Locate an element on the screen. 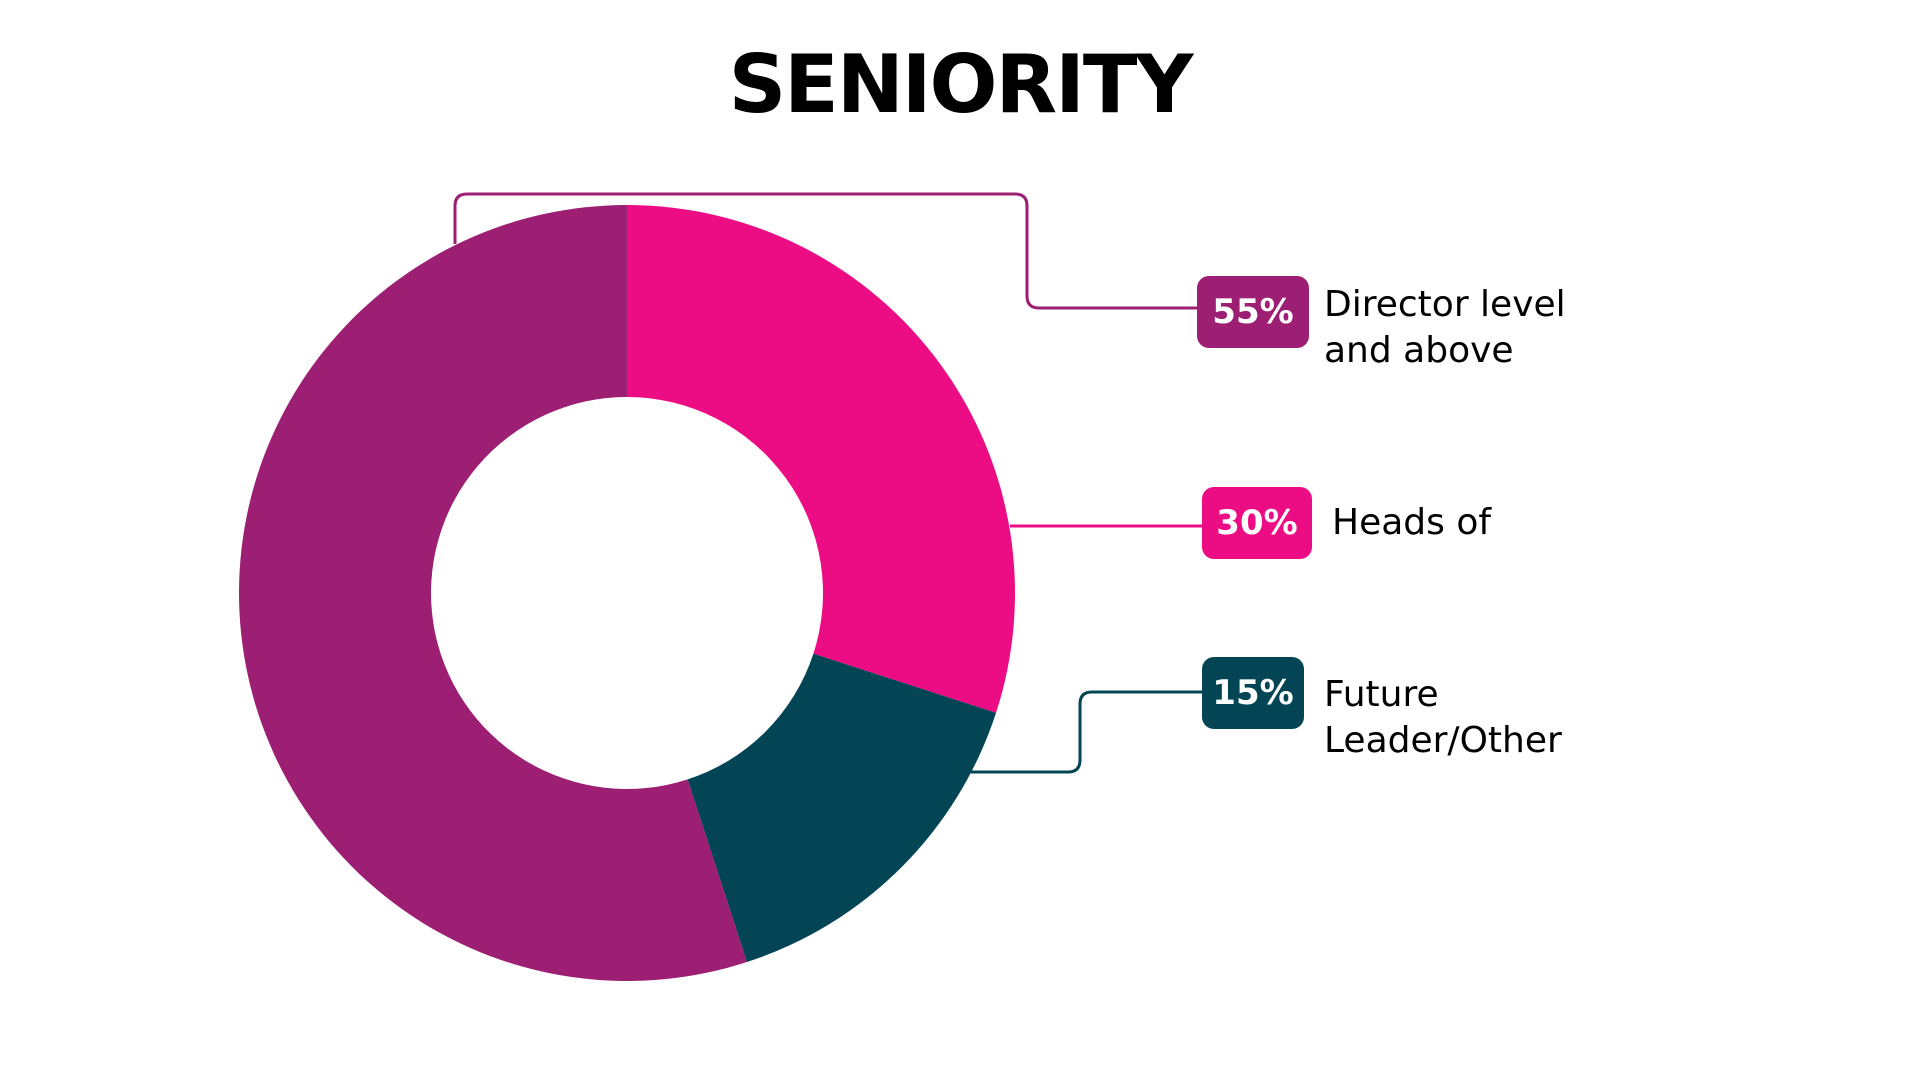  legend-label-line: and above is located at coordinates (1419, 350).